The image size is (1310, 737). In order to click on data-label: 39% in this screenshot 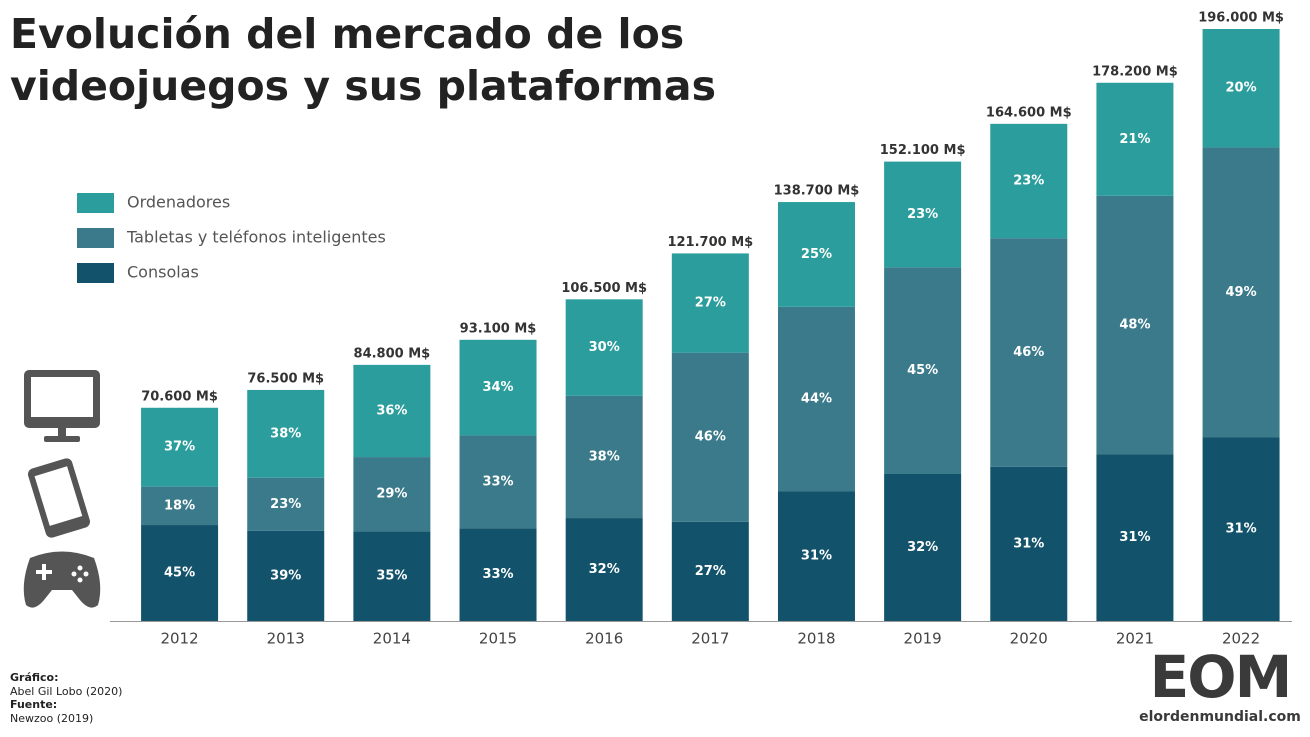, I will do `click(285, 575)`.